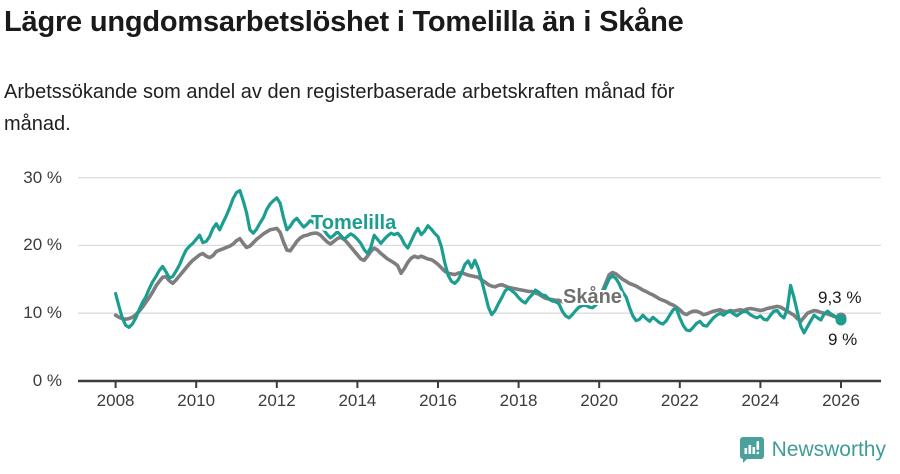 This screenshot has width=900, height=474. Describe the element at coordinates (841, 320) in the screenshot. I see `series-end-dot-tomelilla` at that location.